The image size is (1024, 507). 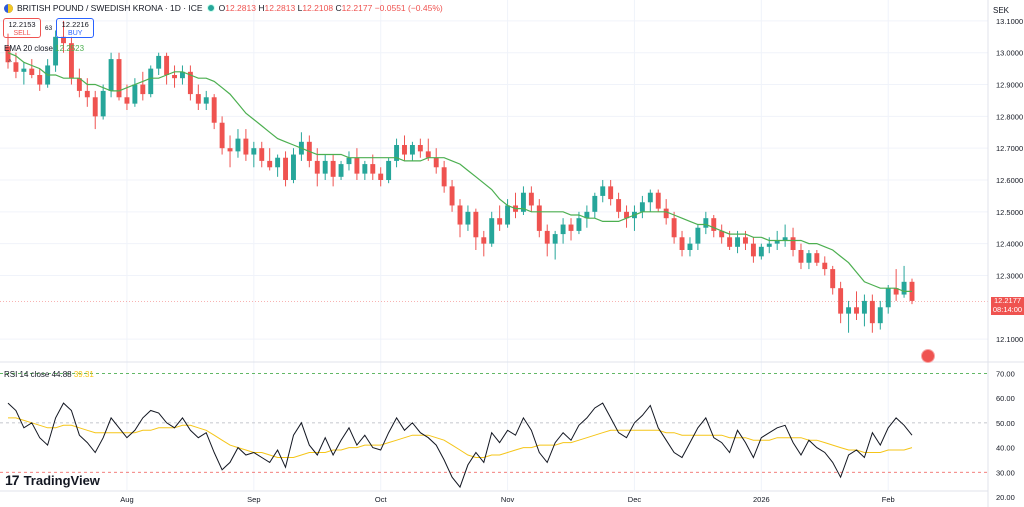 I want to click on price-tick-label: 12.3000, so click(x=1009, y=275).